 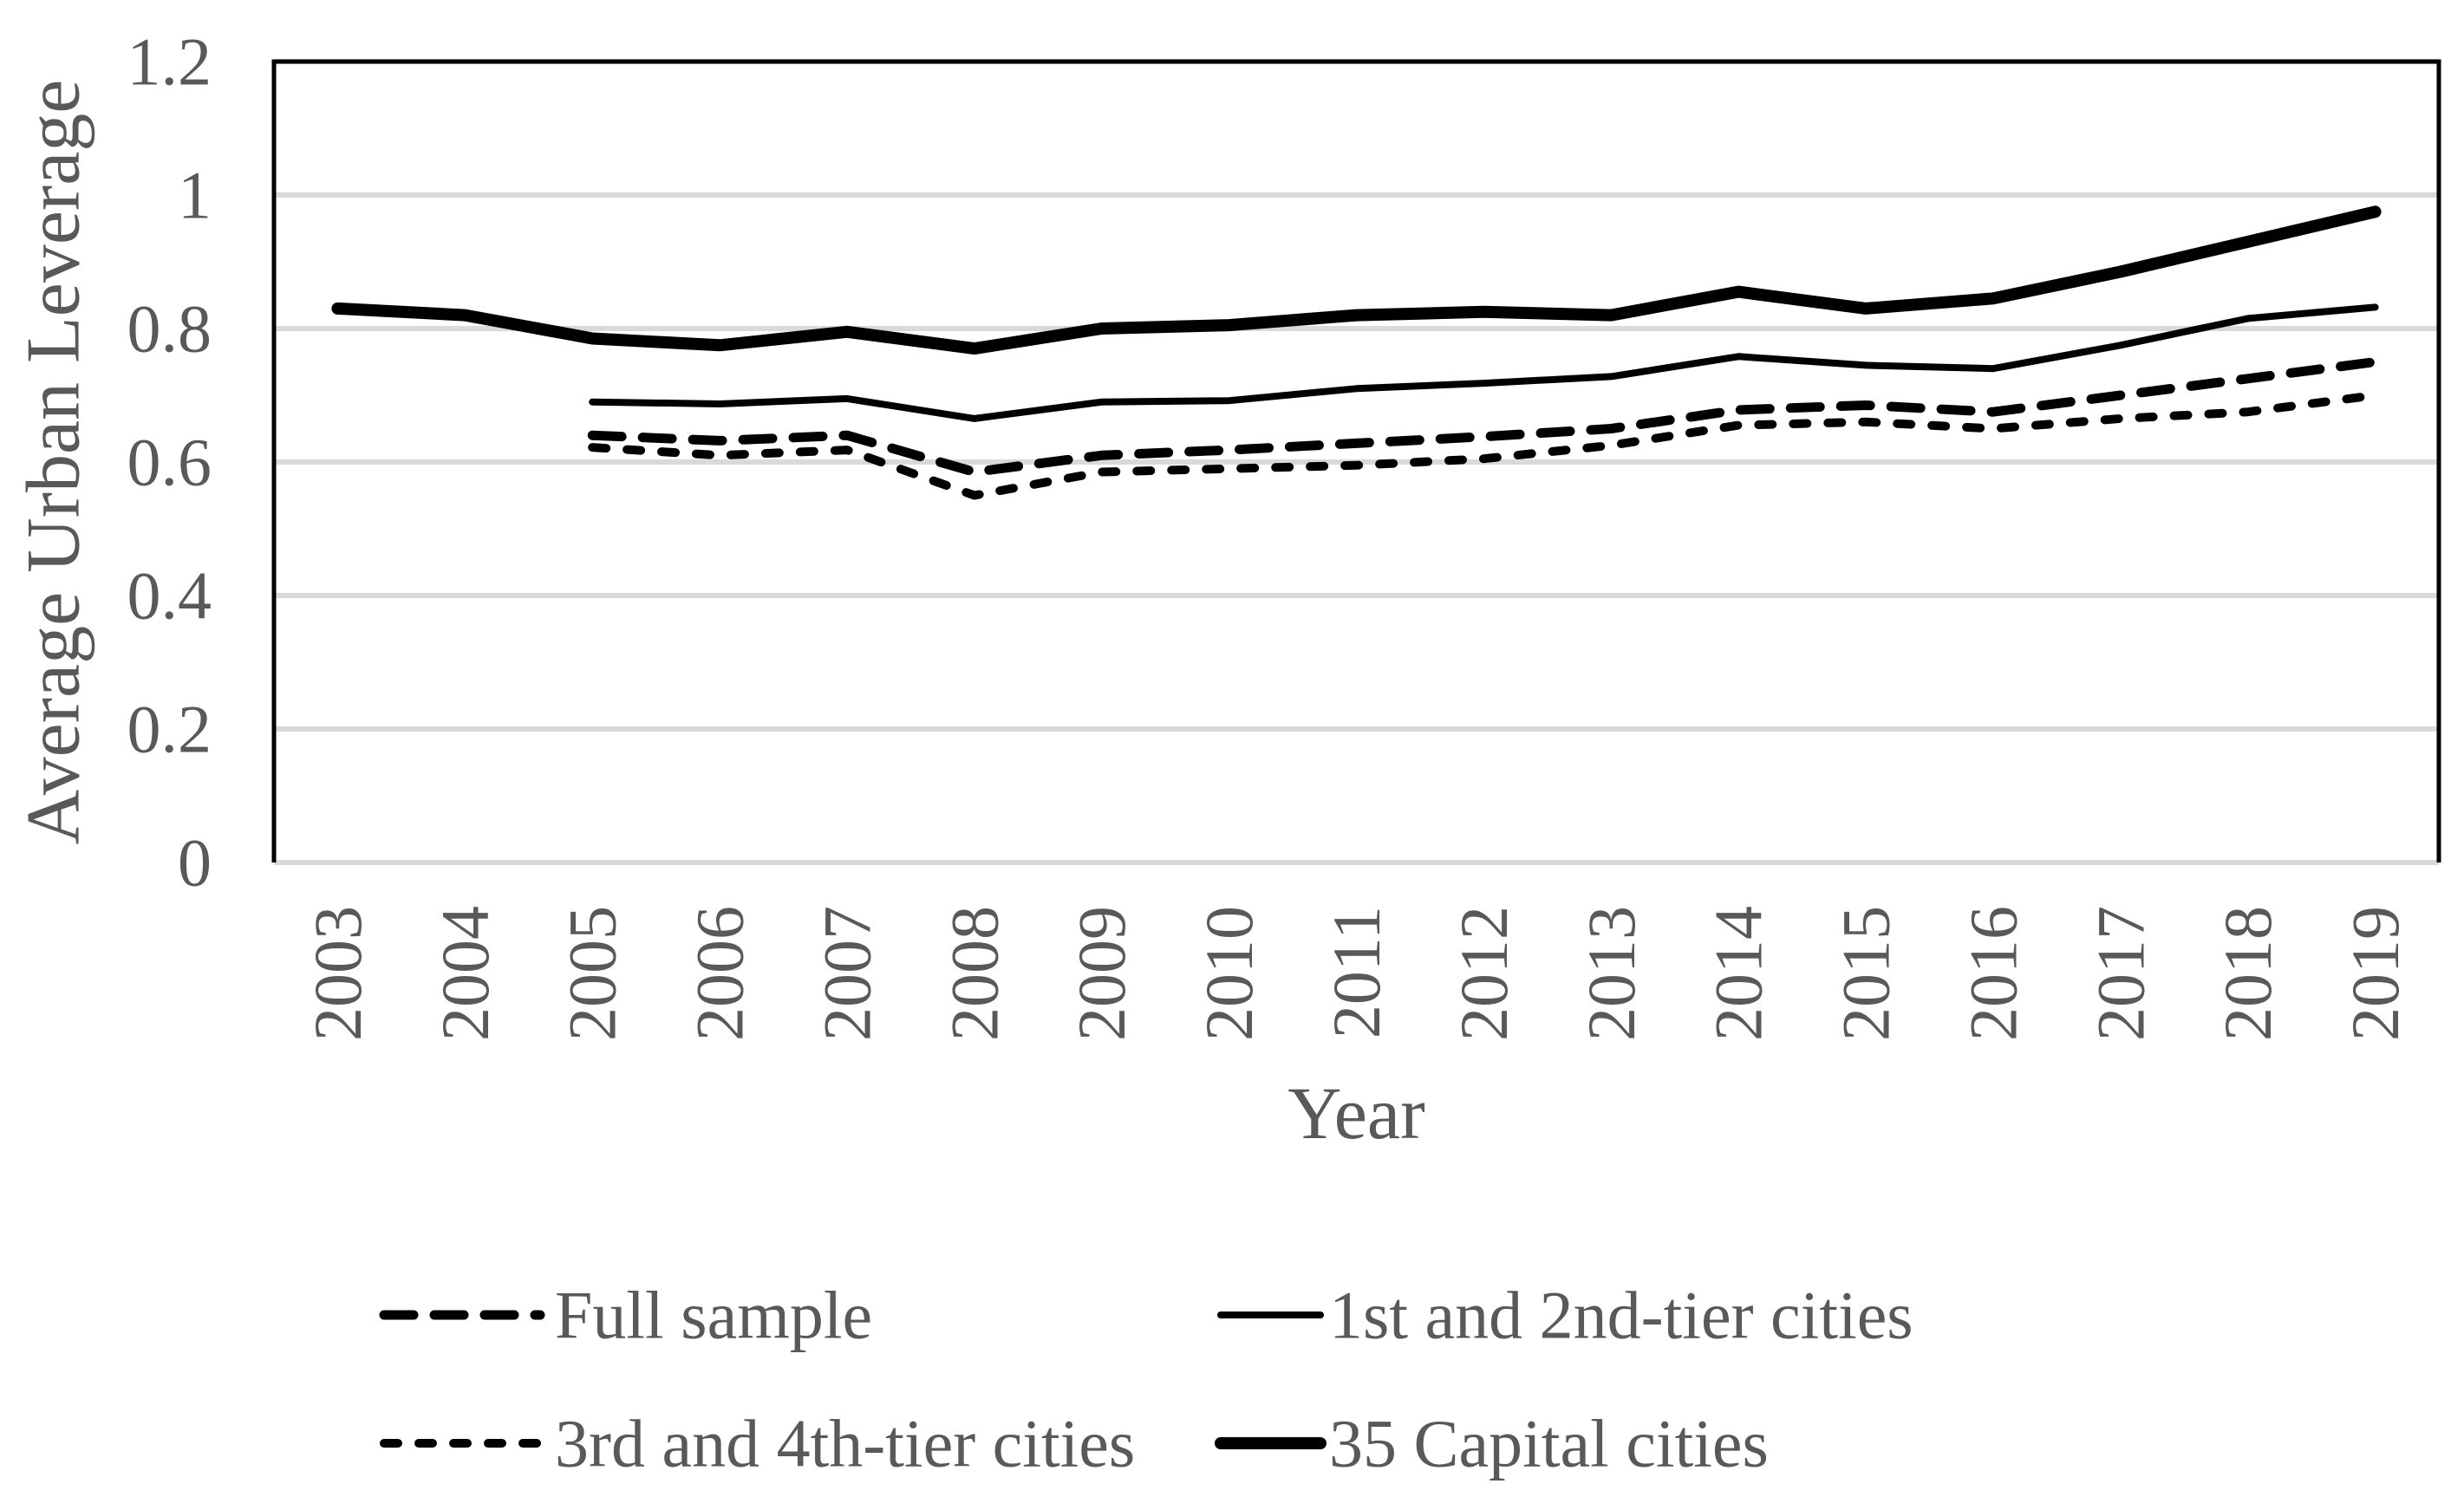 What do you see at coordinates (1866, 974) in the screenshot?
I see `x-tick-label: 2015` at bounding box center [1866, 974].